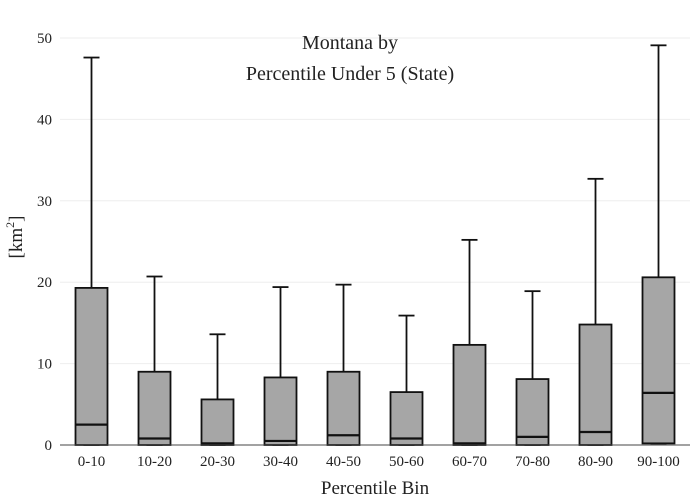 Image resolution: width=700 pixels, height=500 pixels. What do you see at coordinates (154, 462) in the screenshot?
I see `x-tick-label: 10-20` at bounding box center [154, 462].